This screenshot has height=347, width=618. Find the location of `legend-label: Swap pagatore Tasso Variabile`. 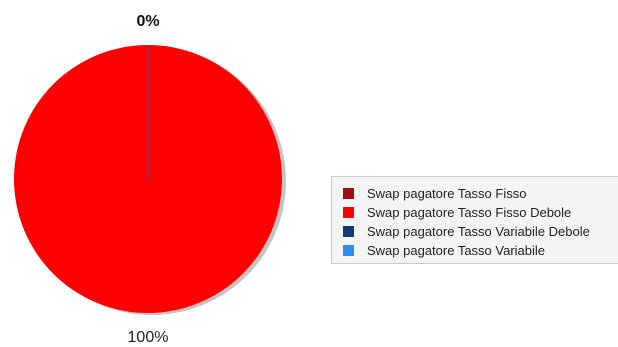

legend-label: Swap pagatore Tasso Variabile is located at coordinates (456, 250).